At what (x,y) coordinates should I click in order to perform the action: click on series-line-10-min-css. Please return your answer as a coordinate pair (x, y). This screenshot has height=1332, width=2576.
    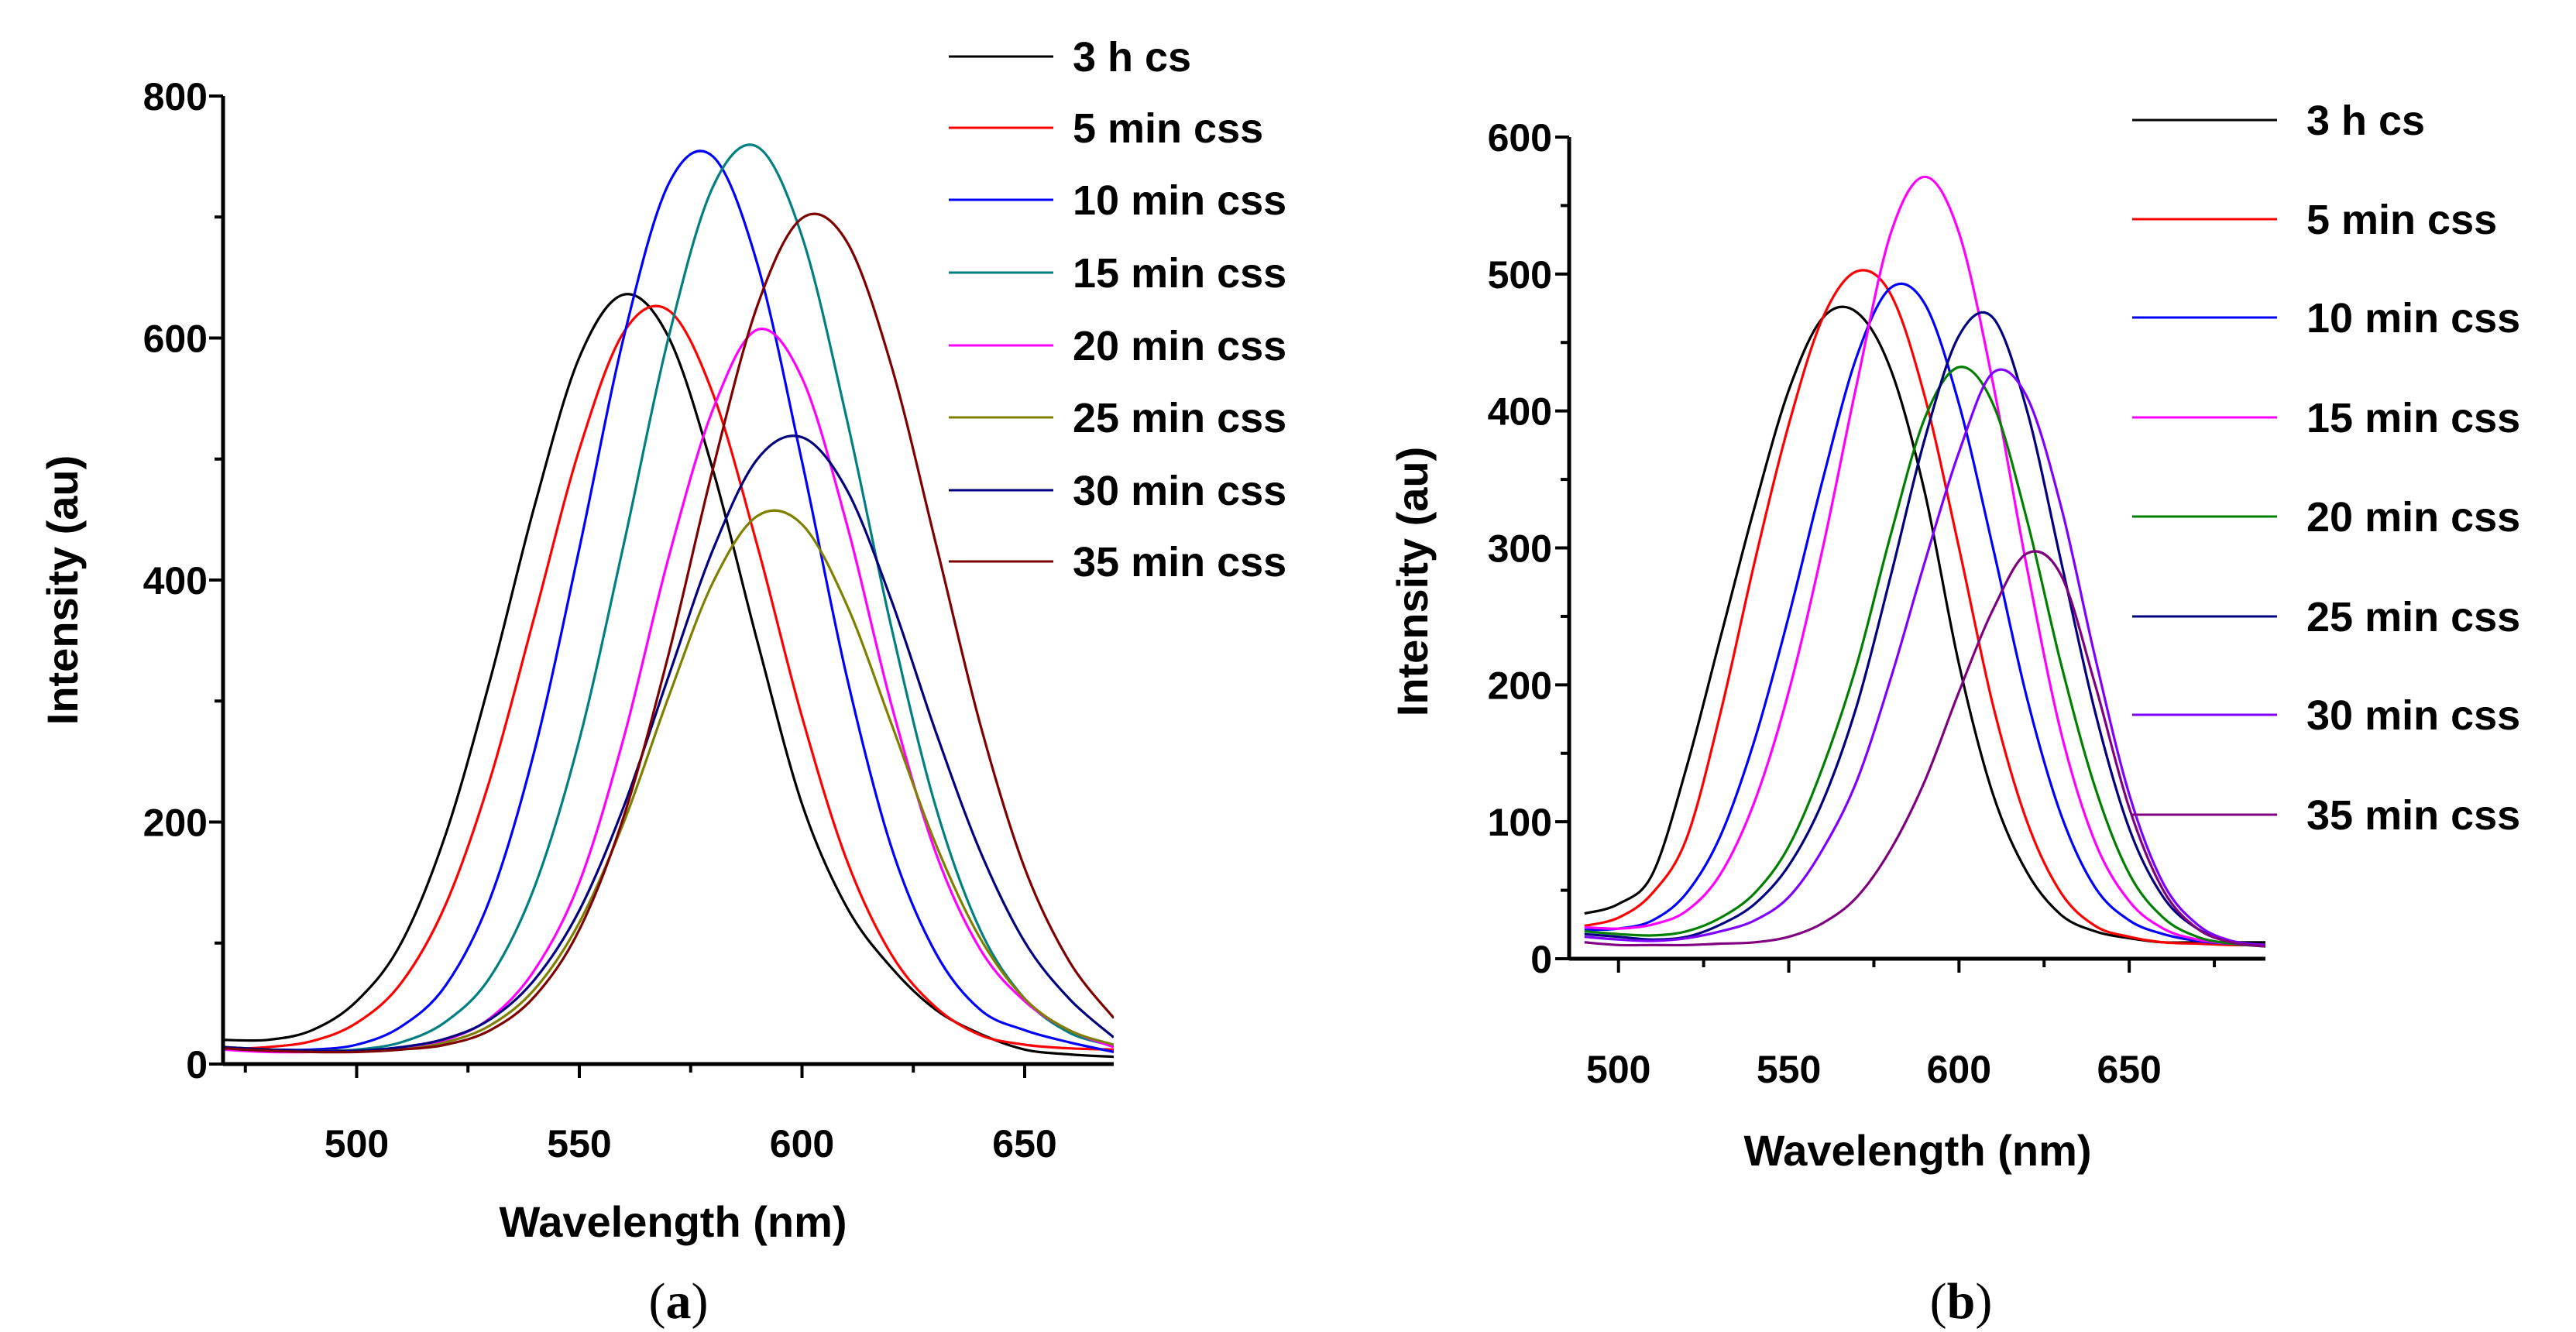
    Looking at the image, I should click on (1924, 614).